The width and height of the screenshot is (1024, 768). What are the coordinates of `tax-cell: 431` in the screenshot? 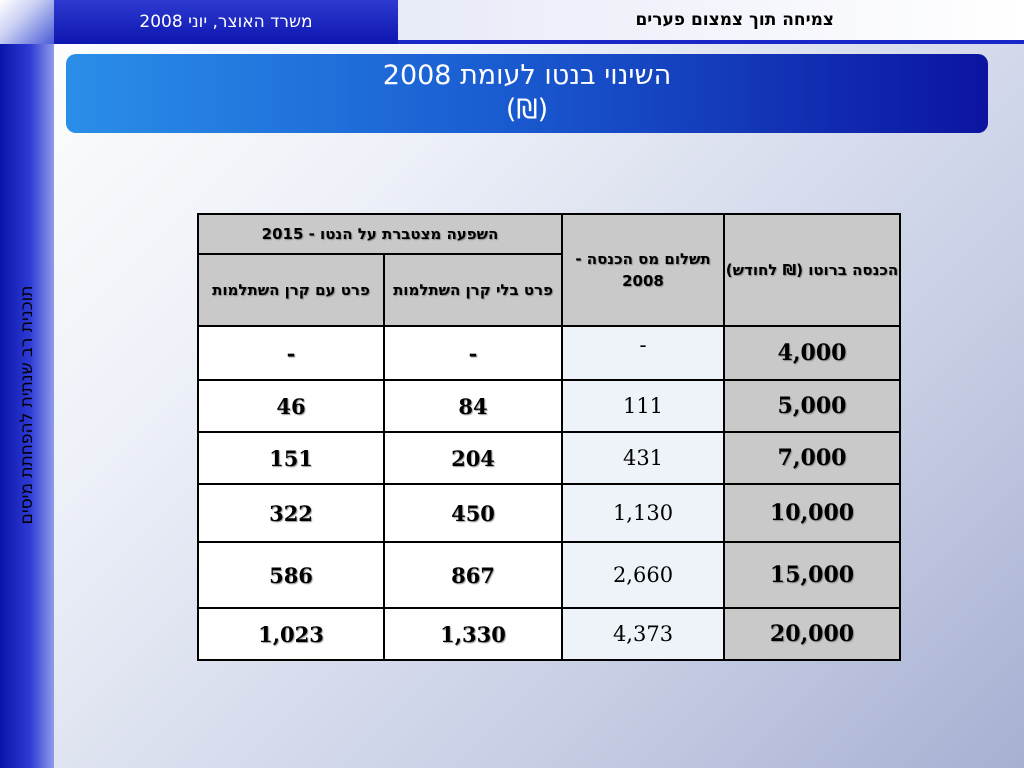 It's located at (643, 458).